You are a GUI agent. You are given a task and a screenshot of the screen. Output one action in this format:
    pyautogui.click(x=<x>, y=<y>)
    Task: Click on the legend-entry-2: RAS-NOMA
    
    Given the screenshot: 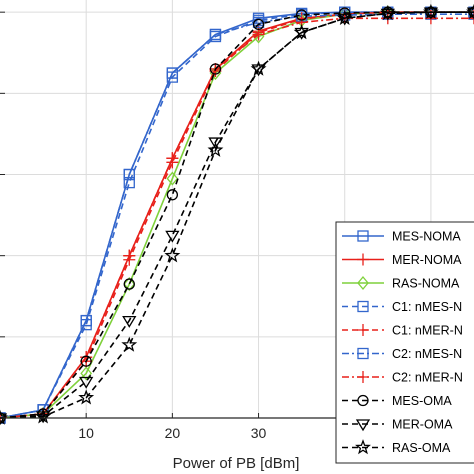 What is the action you would take?
    pyautogui.click(x=401, y=283)
    